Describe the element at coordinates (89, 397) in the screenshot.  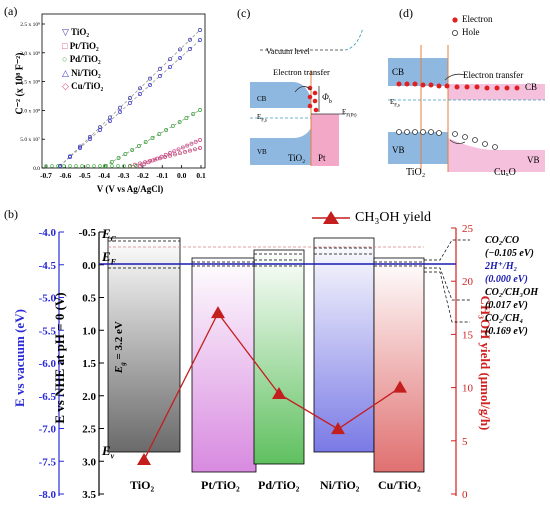
I see `panel-b-nhe-tick: 2.0` at that location.